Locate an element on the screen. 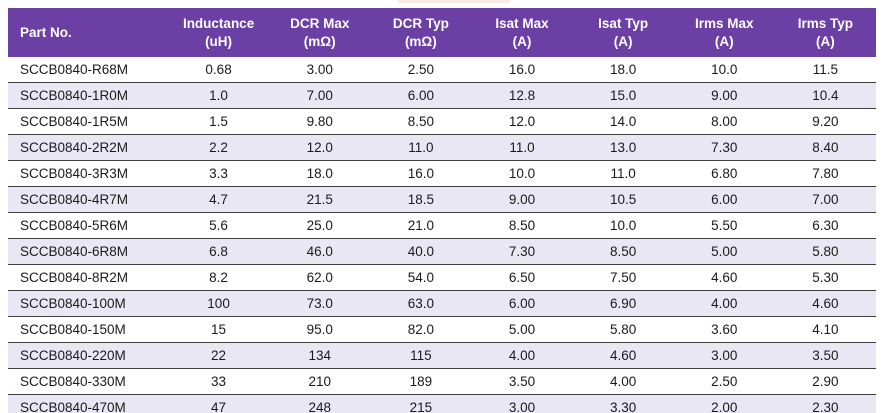 The image size is (884, 413). value-cell: 15 is located at coordinates (219, 329).